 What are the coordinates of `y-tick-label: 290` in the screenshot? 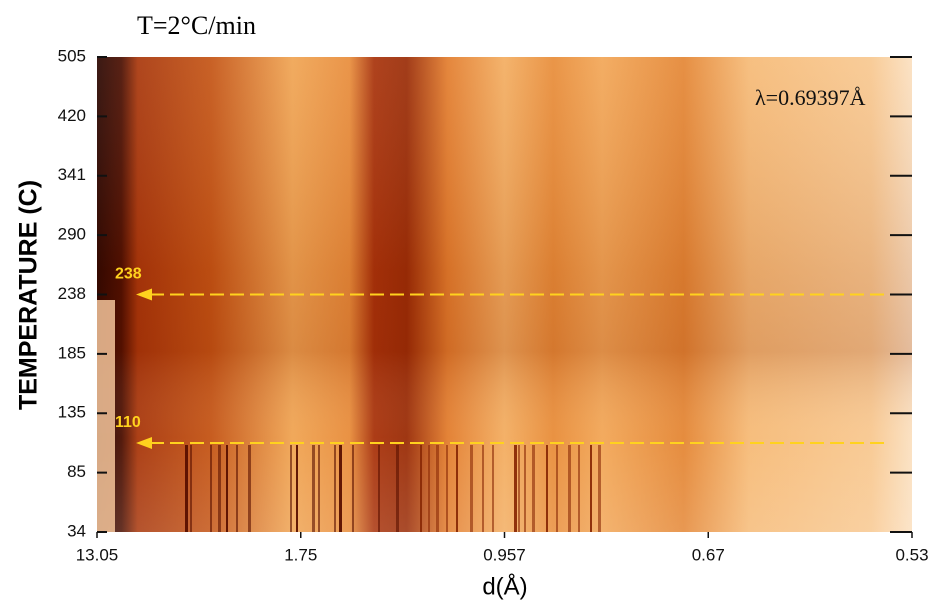 It's located at (72, 234).